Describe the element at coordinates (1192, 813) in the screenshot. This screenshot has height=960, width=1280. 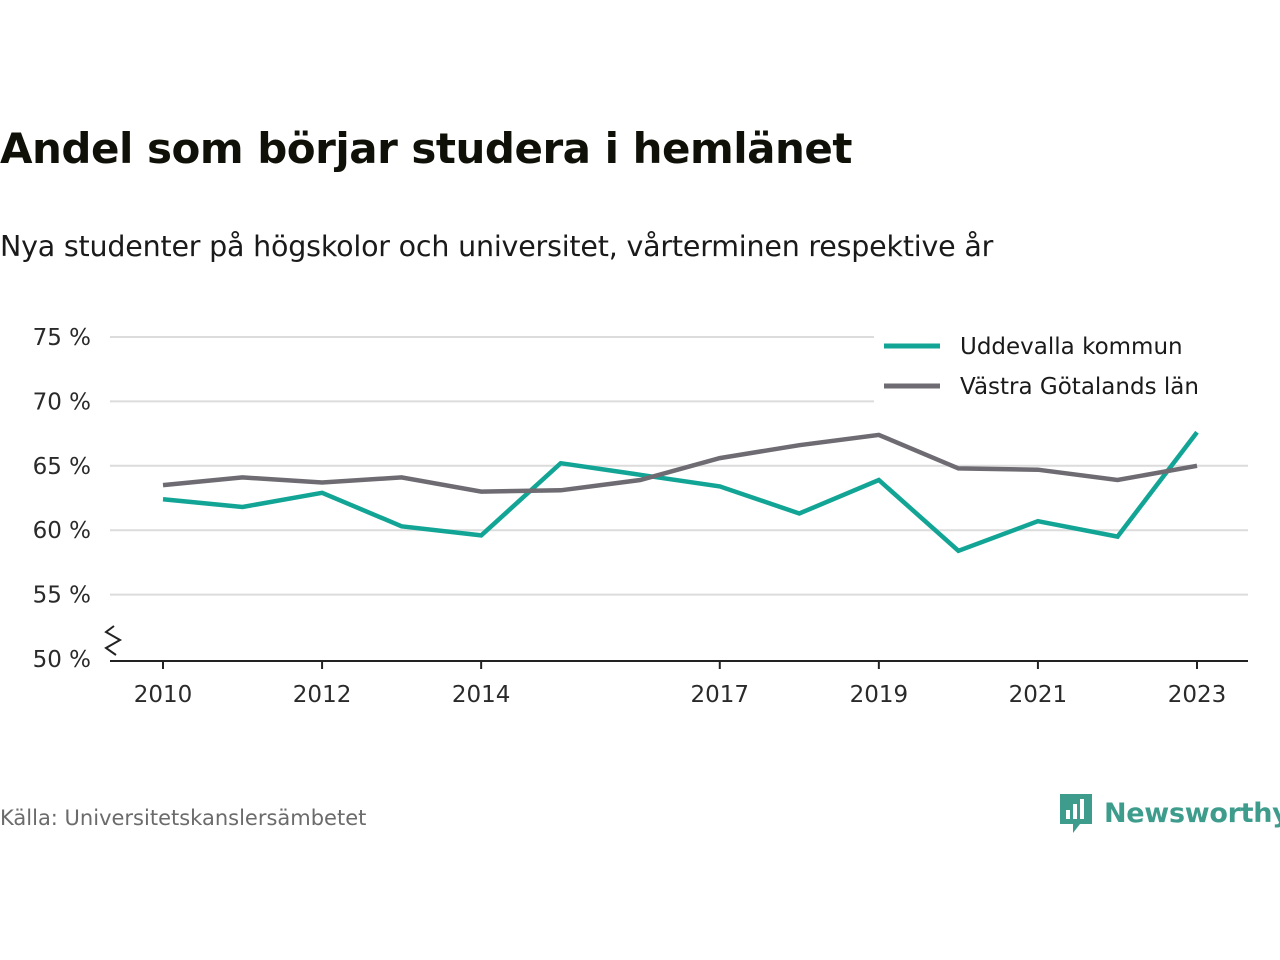
I see `brand-name: Newsworthy` at that location.